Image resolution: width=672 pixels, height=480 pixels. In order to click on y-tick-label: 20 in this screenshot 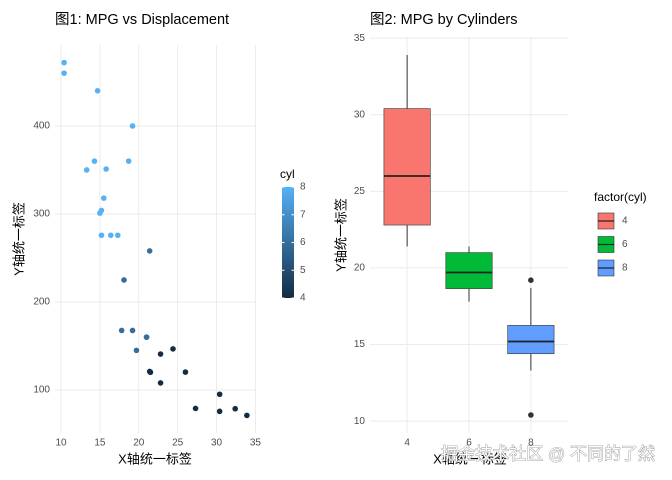, I will do `click(360, 268)`.